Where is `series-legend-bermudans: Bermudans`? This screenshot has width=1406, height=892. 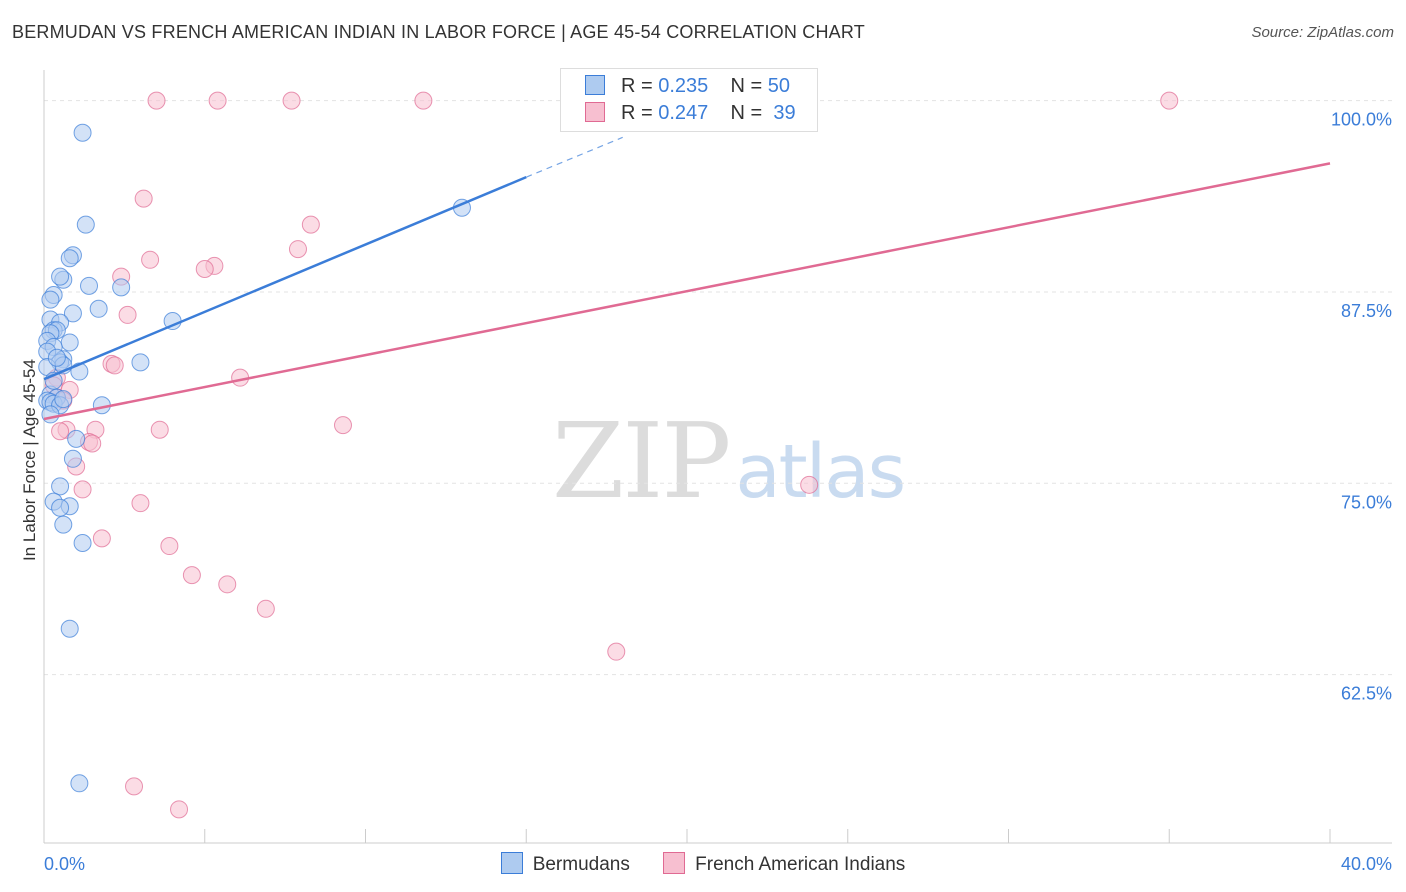 series-legend-bermudans: Bermudans is located at coordinates (565, 864).